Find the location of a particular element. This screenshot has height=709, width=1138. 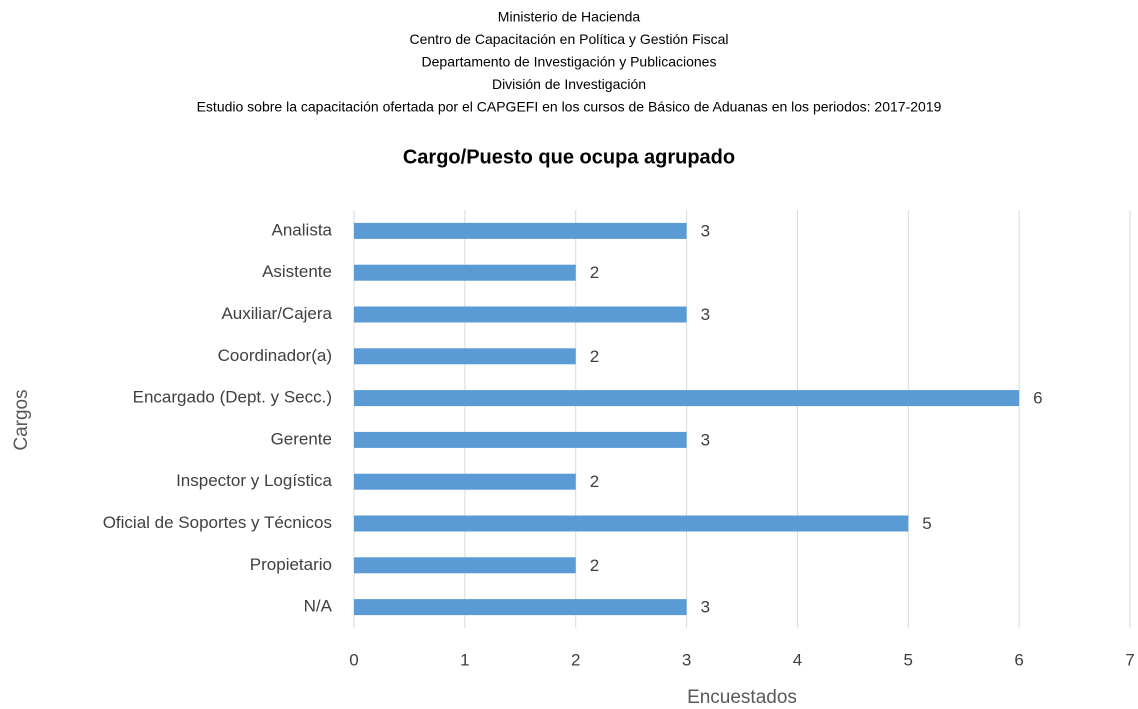

x-tick-label: 7 is located at coordinates (1129, 659).